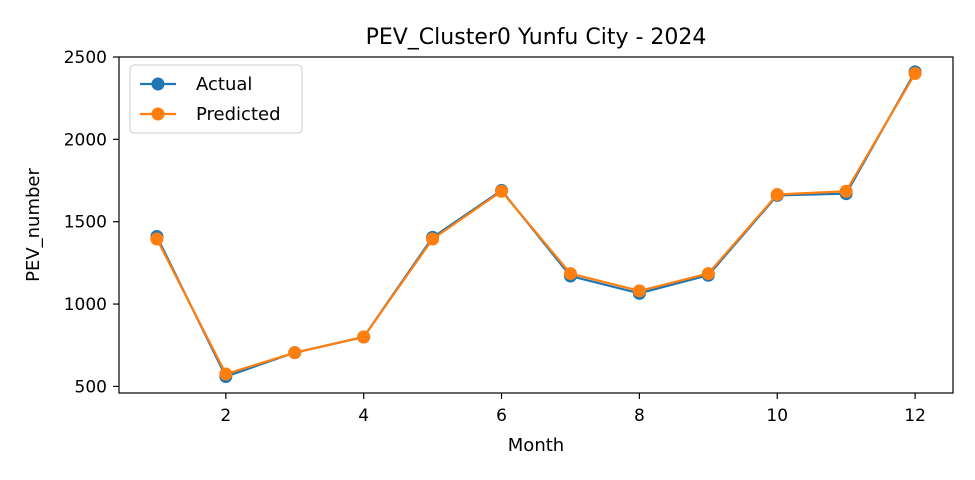 This screenshot has height=480, width=975. What do you see at coordinates (33, 225) in the screenshot?
I see `y-axis-label: PEV_number` at bounding box center [33, 225].